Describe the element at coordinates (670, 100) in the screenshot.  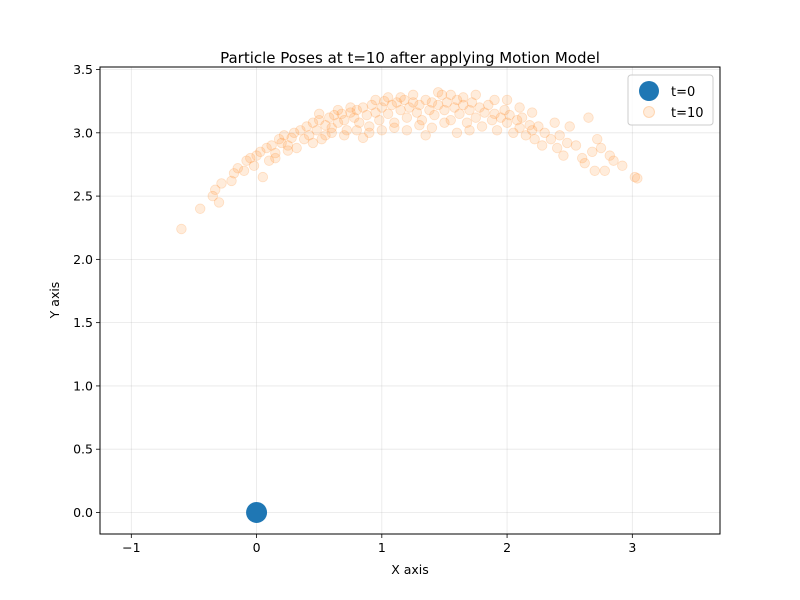
I see `legend: t=0 t=10` at that location.